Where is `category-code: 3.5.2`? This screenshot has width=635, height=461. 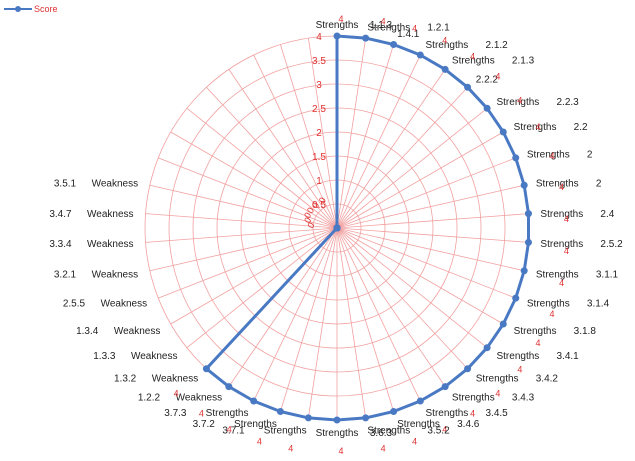
category-code: 3.5.2 is located at coordinates (438, 431).